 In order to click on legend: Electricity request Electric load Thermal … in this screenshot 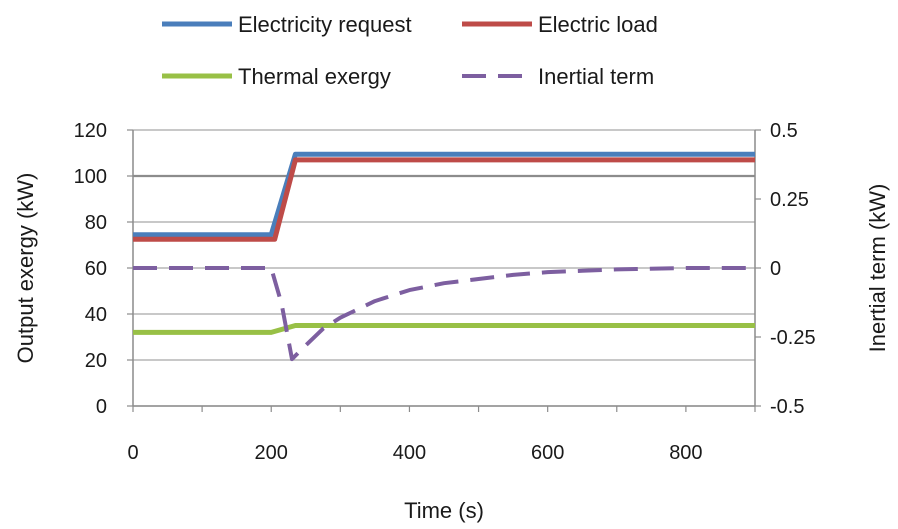, I will do `click(410, 50)`.